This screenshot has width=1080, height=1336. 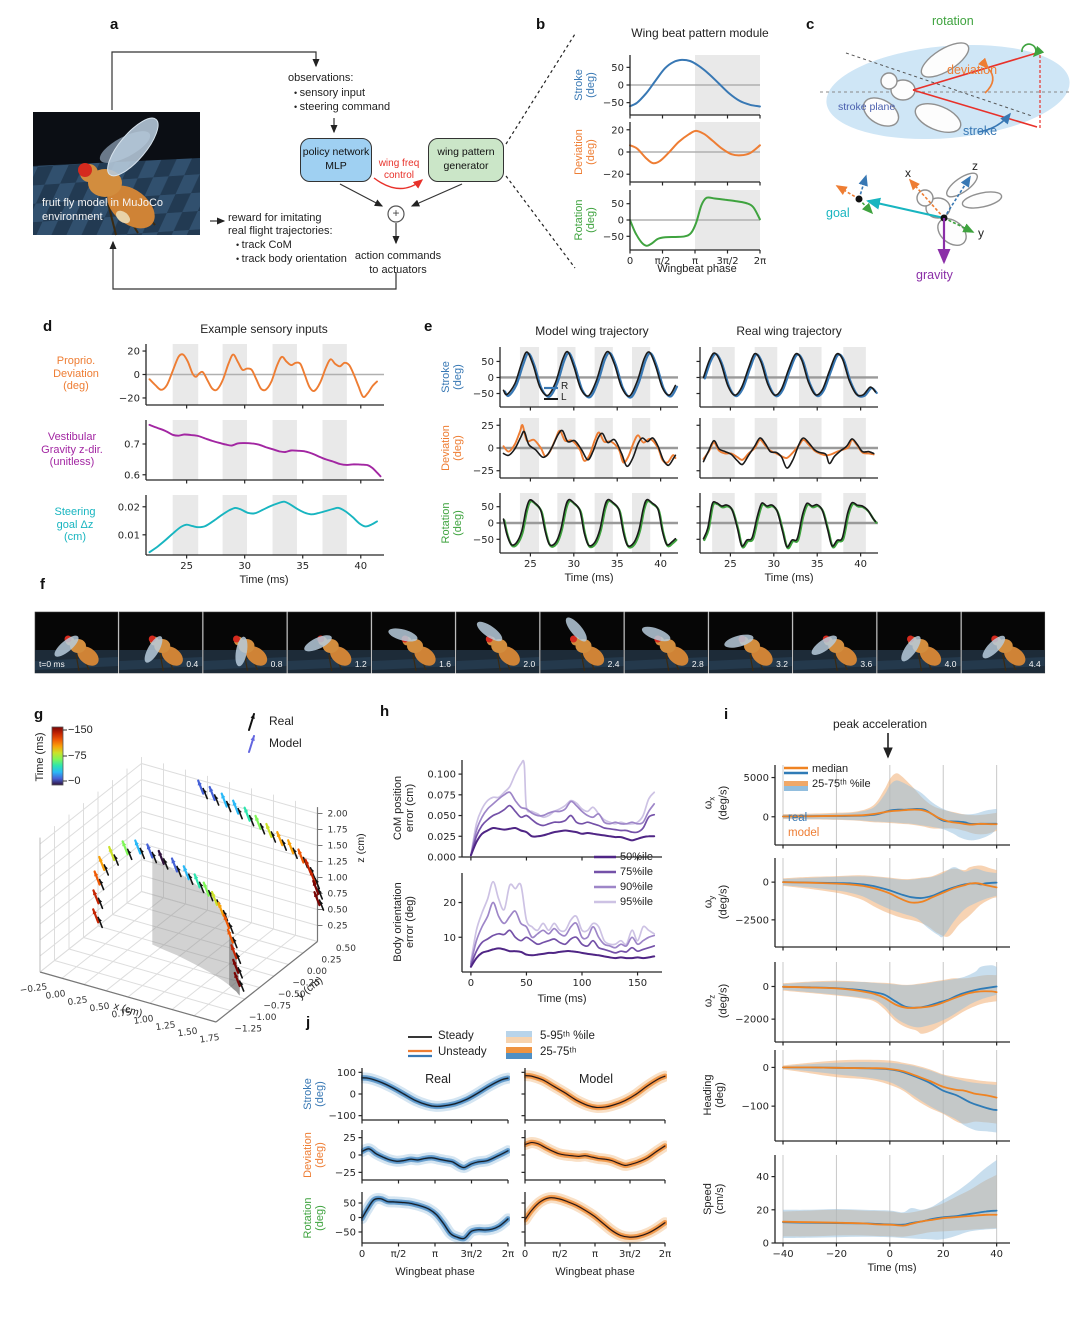 What do you see at coordinates (74, 781) in the screenshot?
I see `g-cbtick--0: −0` at bounding box center [74, 781].